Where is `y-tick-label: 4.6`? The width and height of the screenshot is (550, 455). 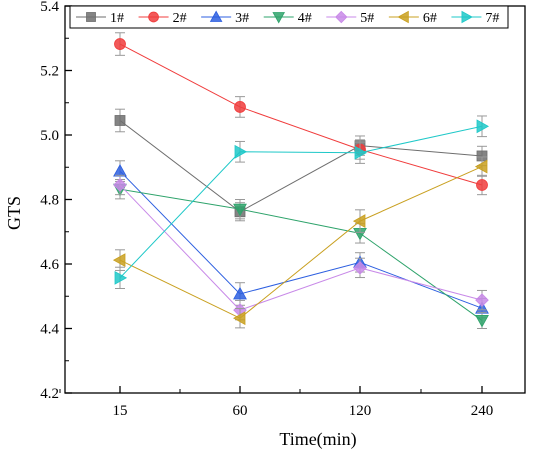
y-tick-label: 4.6 is located at coordinates (49, 265).